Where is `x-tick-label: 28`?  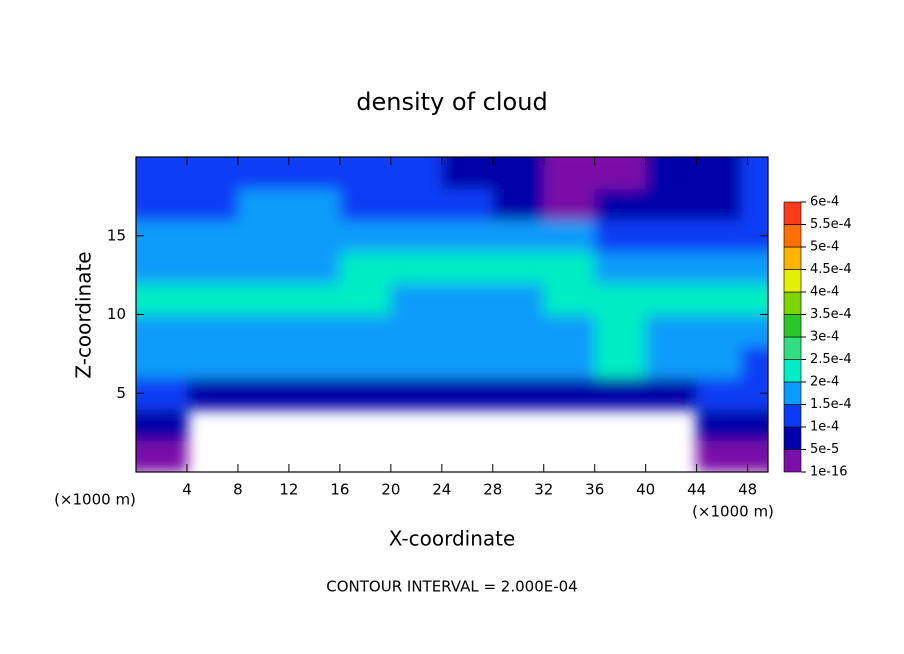
x-tick-label: 28 is located at coordinates (492, 490).